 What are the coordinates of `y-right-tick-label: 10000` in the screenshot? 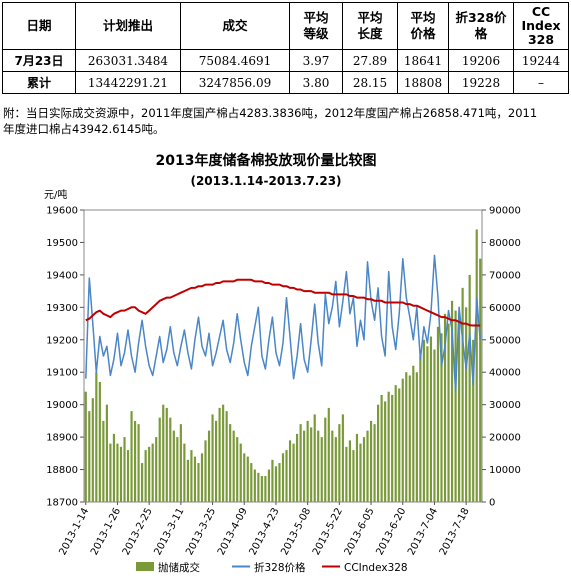 It's located at (505, 470).